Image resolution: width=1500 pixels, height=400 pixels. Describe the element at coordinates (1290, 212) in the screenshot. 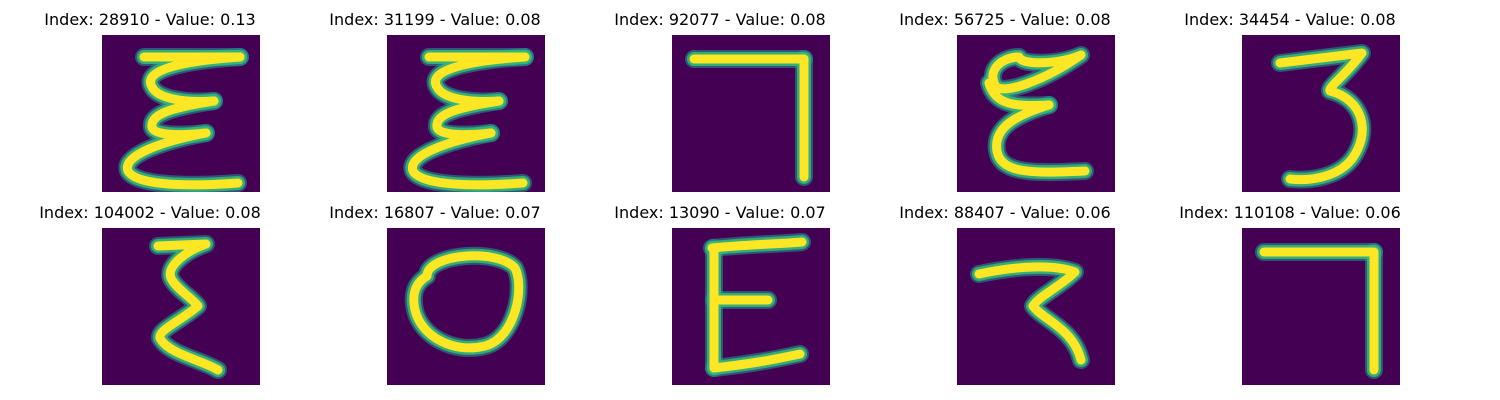

I see `panel-title: Index: 110108 - Value: 0.06` at that location.